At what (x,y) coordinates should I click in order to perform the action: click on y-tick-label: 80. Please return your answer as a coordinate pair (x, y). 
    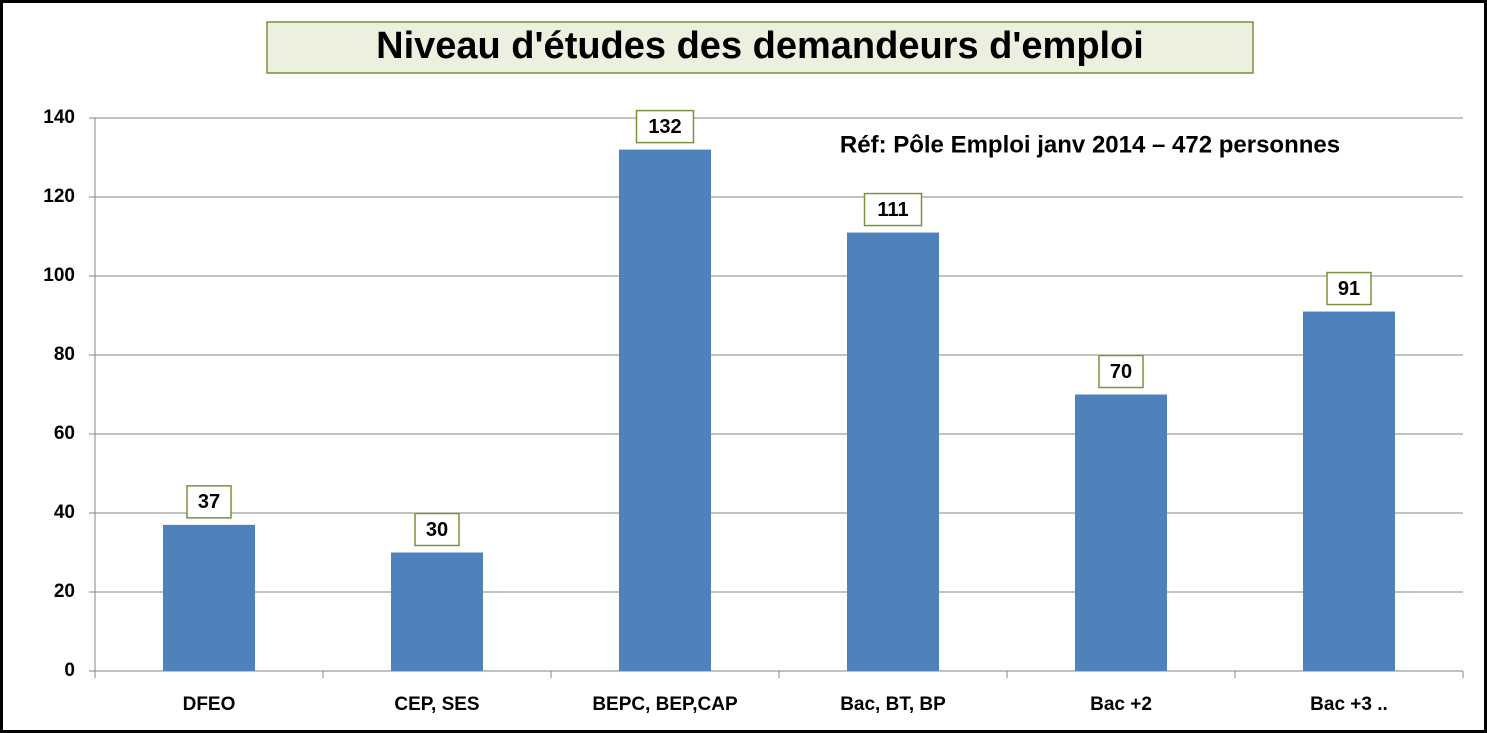
    Looking at the image, I should click on (64, 354).